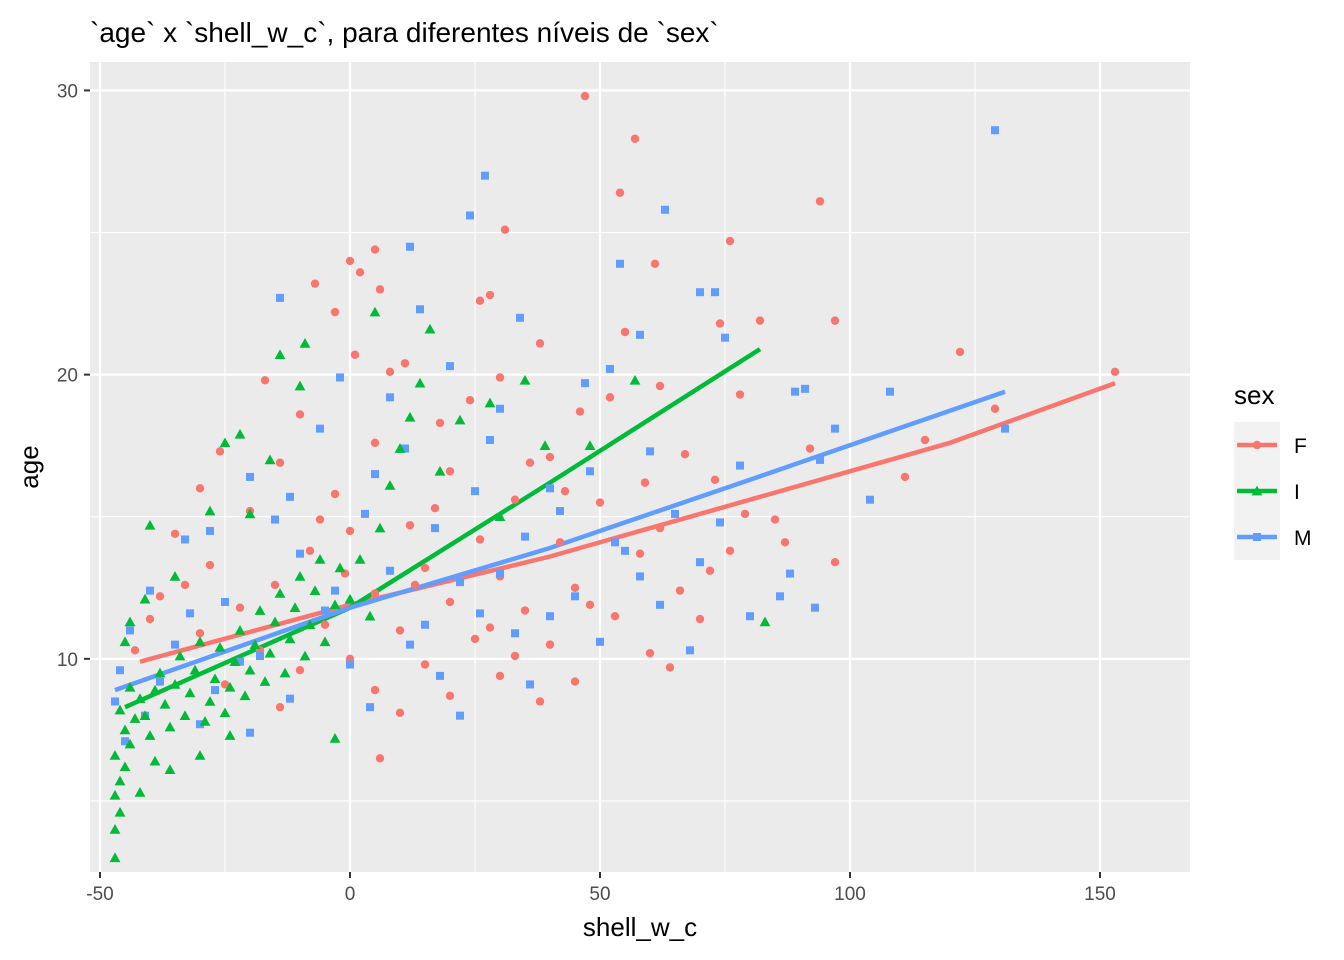 This screenshot has width=1344, height=960. I want to click on legend-label-M: M, so click(1303, 538).